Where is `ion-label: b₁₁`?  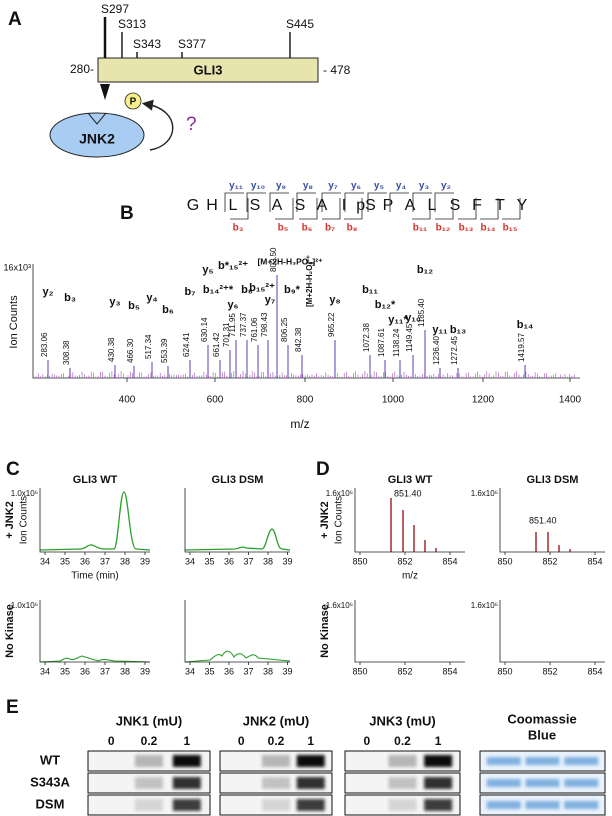
ion-label: b₁₁ is located at coordinates (370, 290).